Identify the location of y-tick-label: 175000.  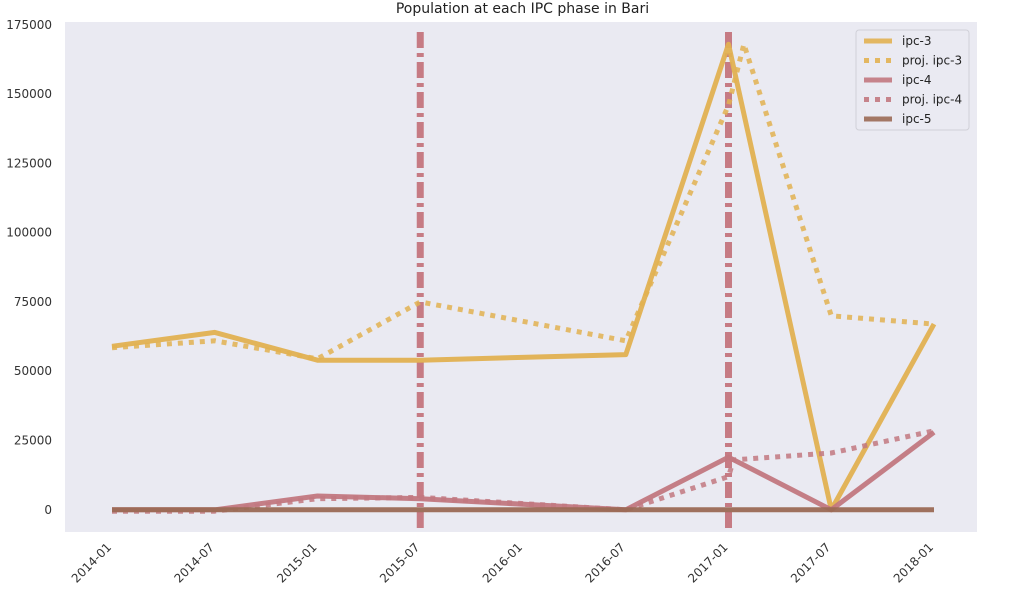
(29, 25).